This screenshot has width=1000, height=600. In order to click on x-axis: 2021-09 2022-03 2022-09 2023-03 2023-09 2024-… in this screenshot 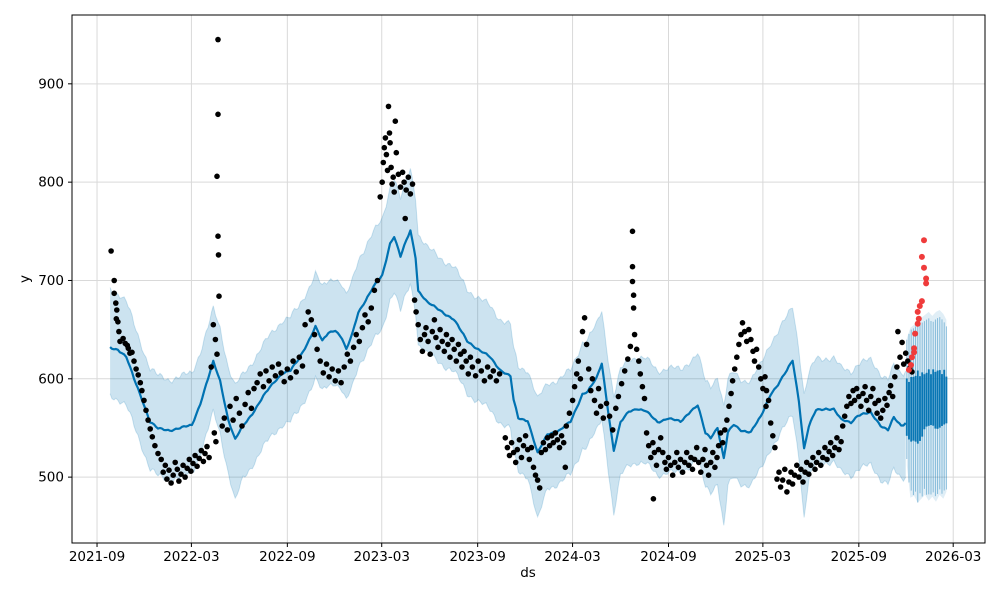, I will do `click(525, 554)`.